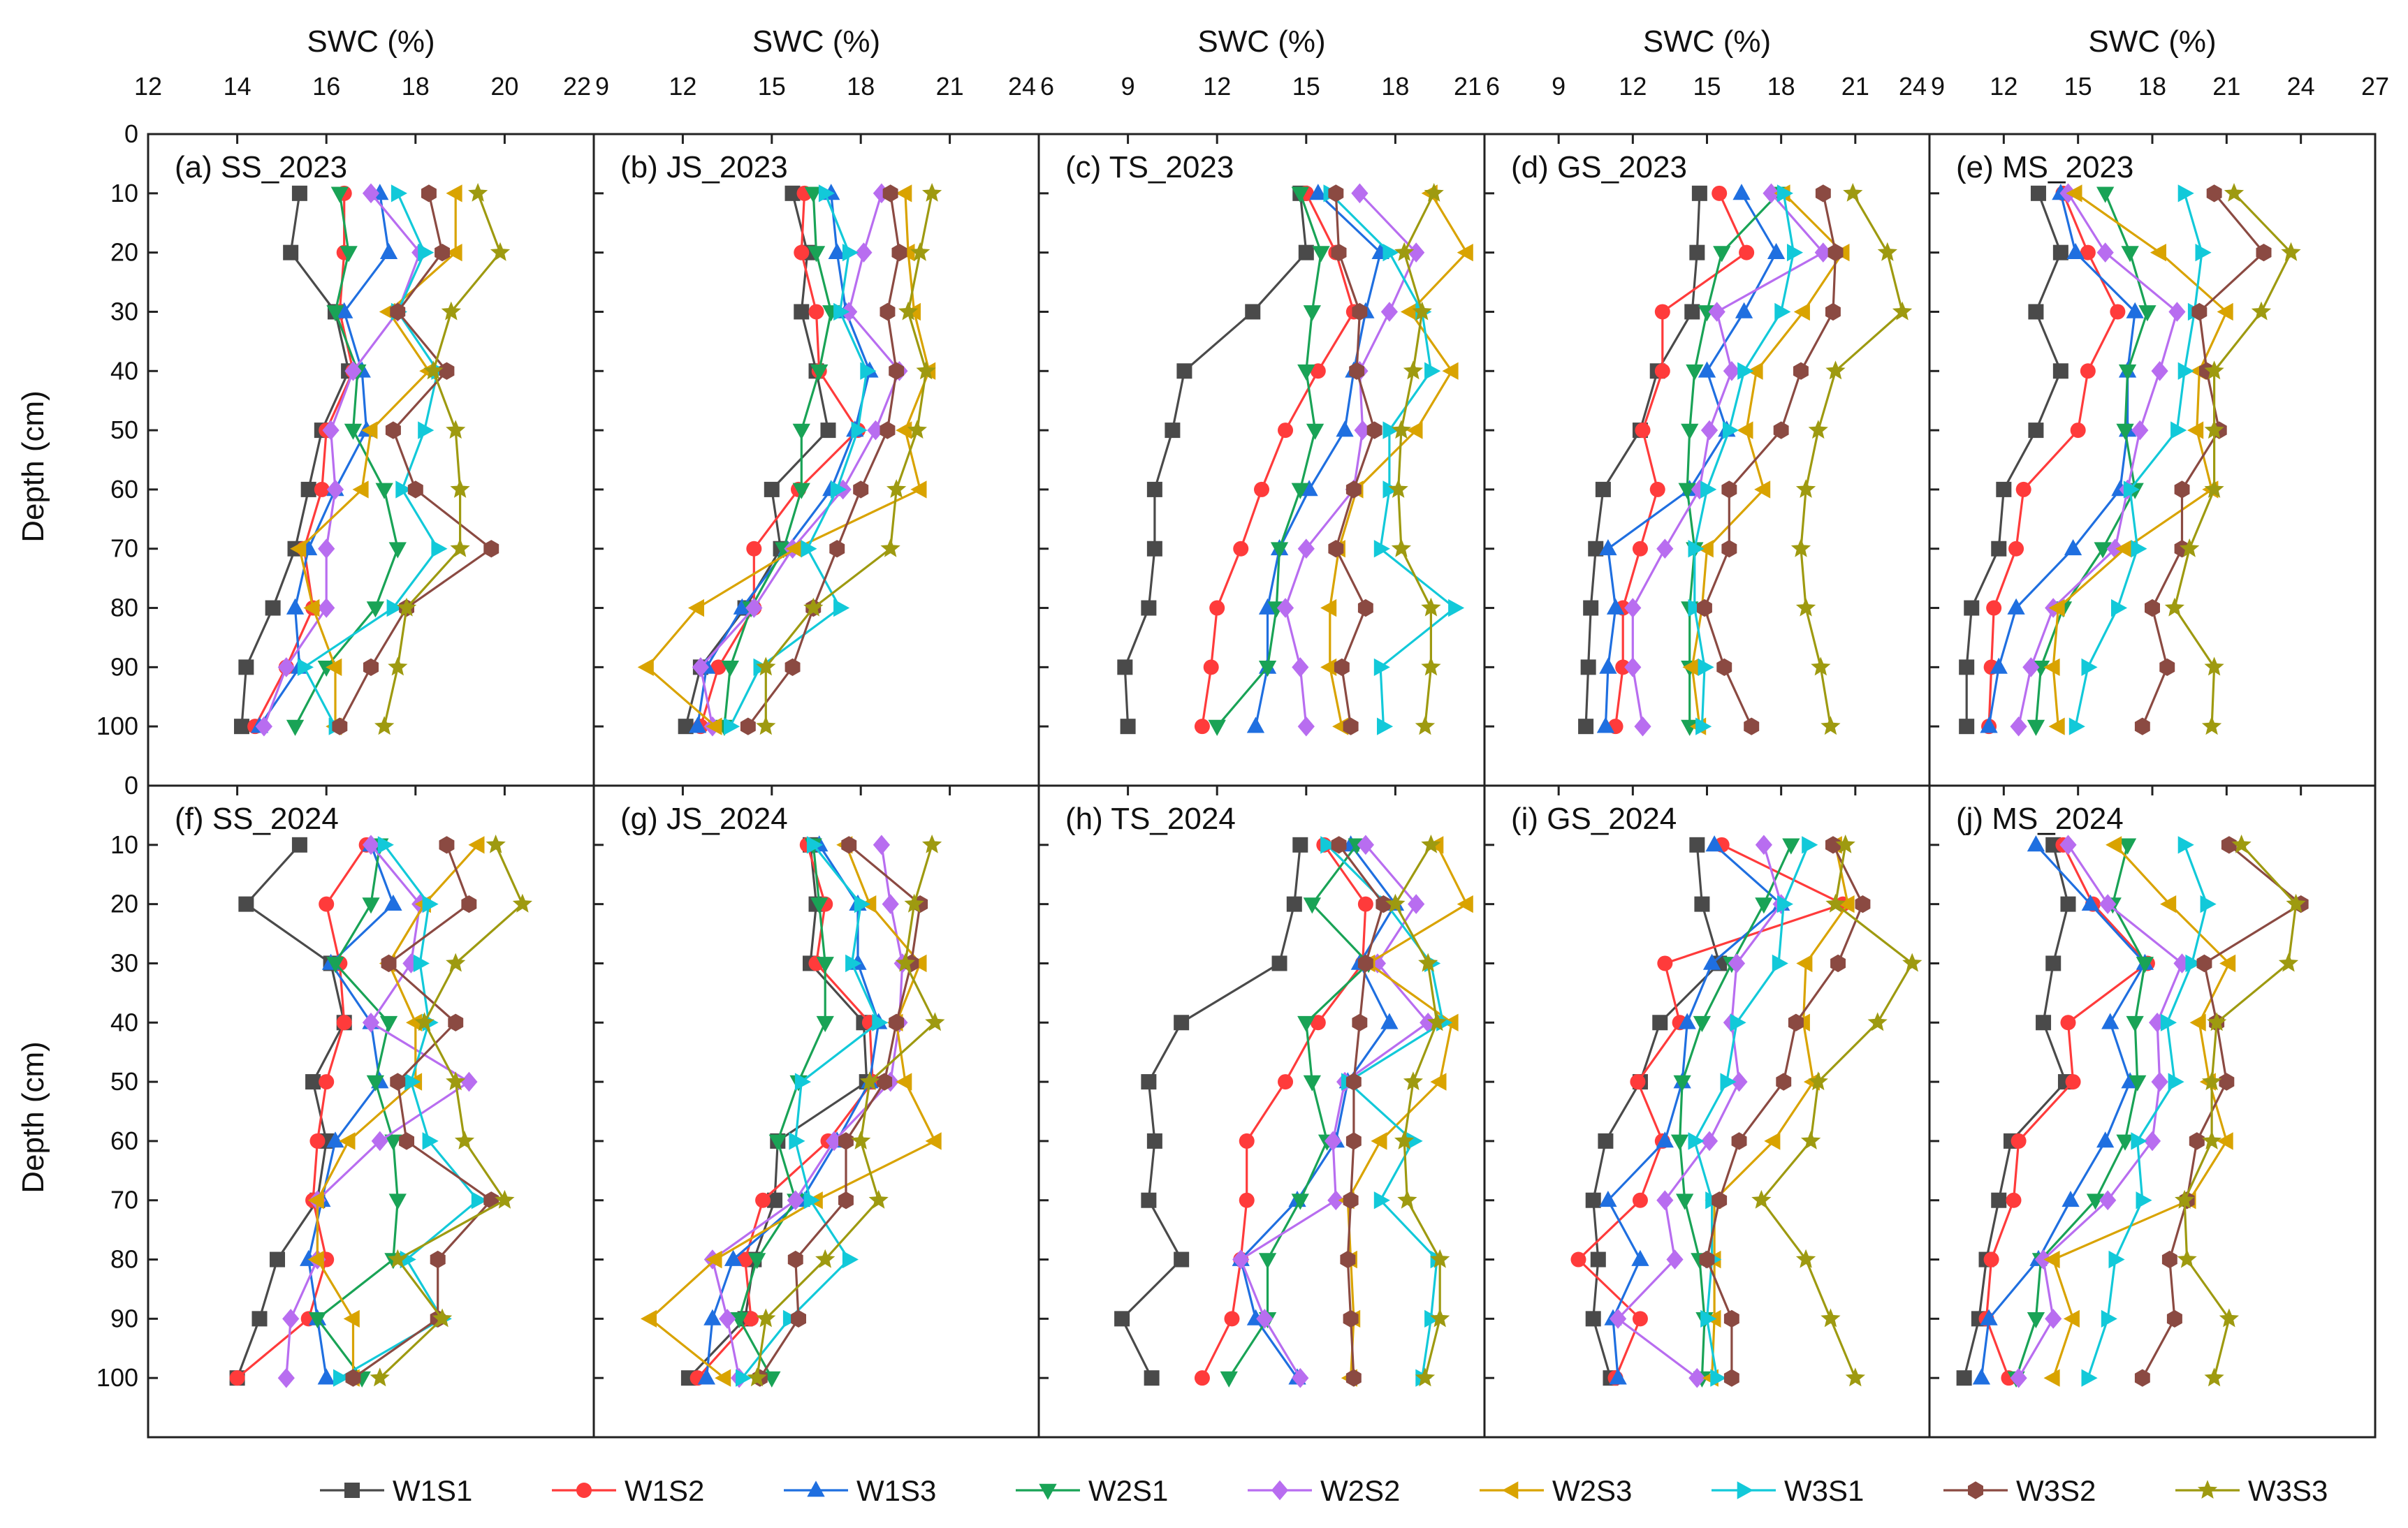  I want to click on y-tick-label: 60, so click(124, 489).